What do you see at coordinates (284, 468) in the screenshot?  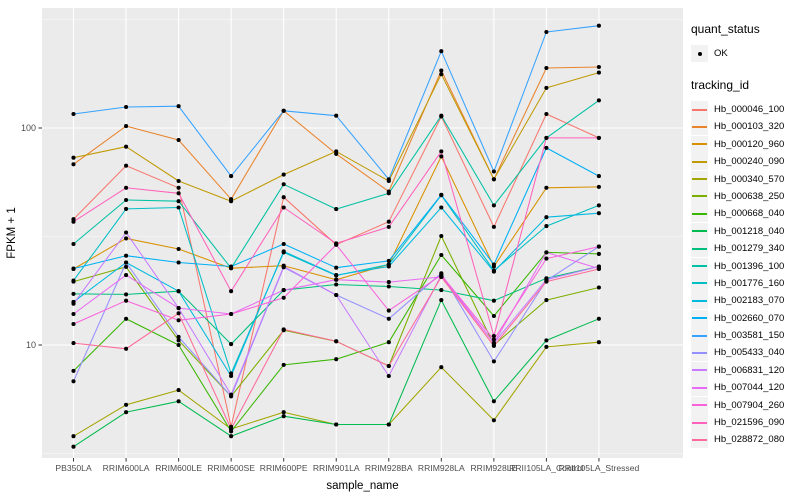 I see `x-tick-label: RRIM600PE` at bounding box center [284, 468].